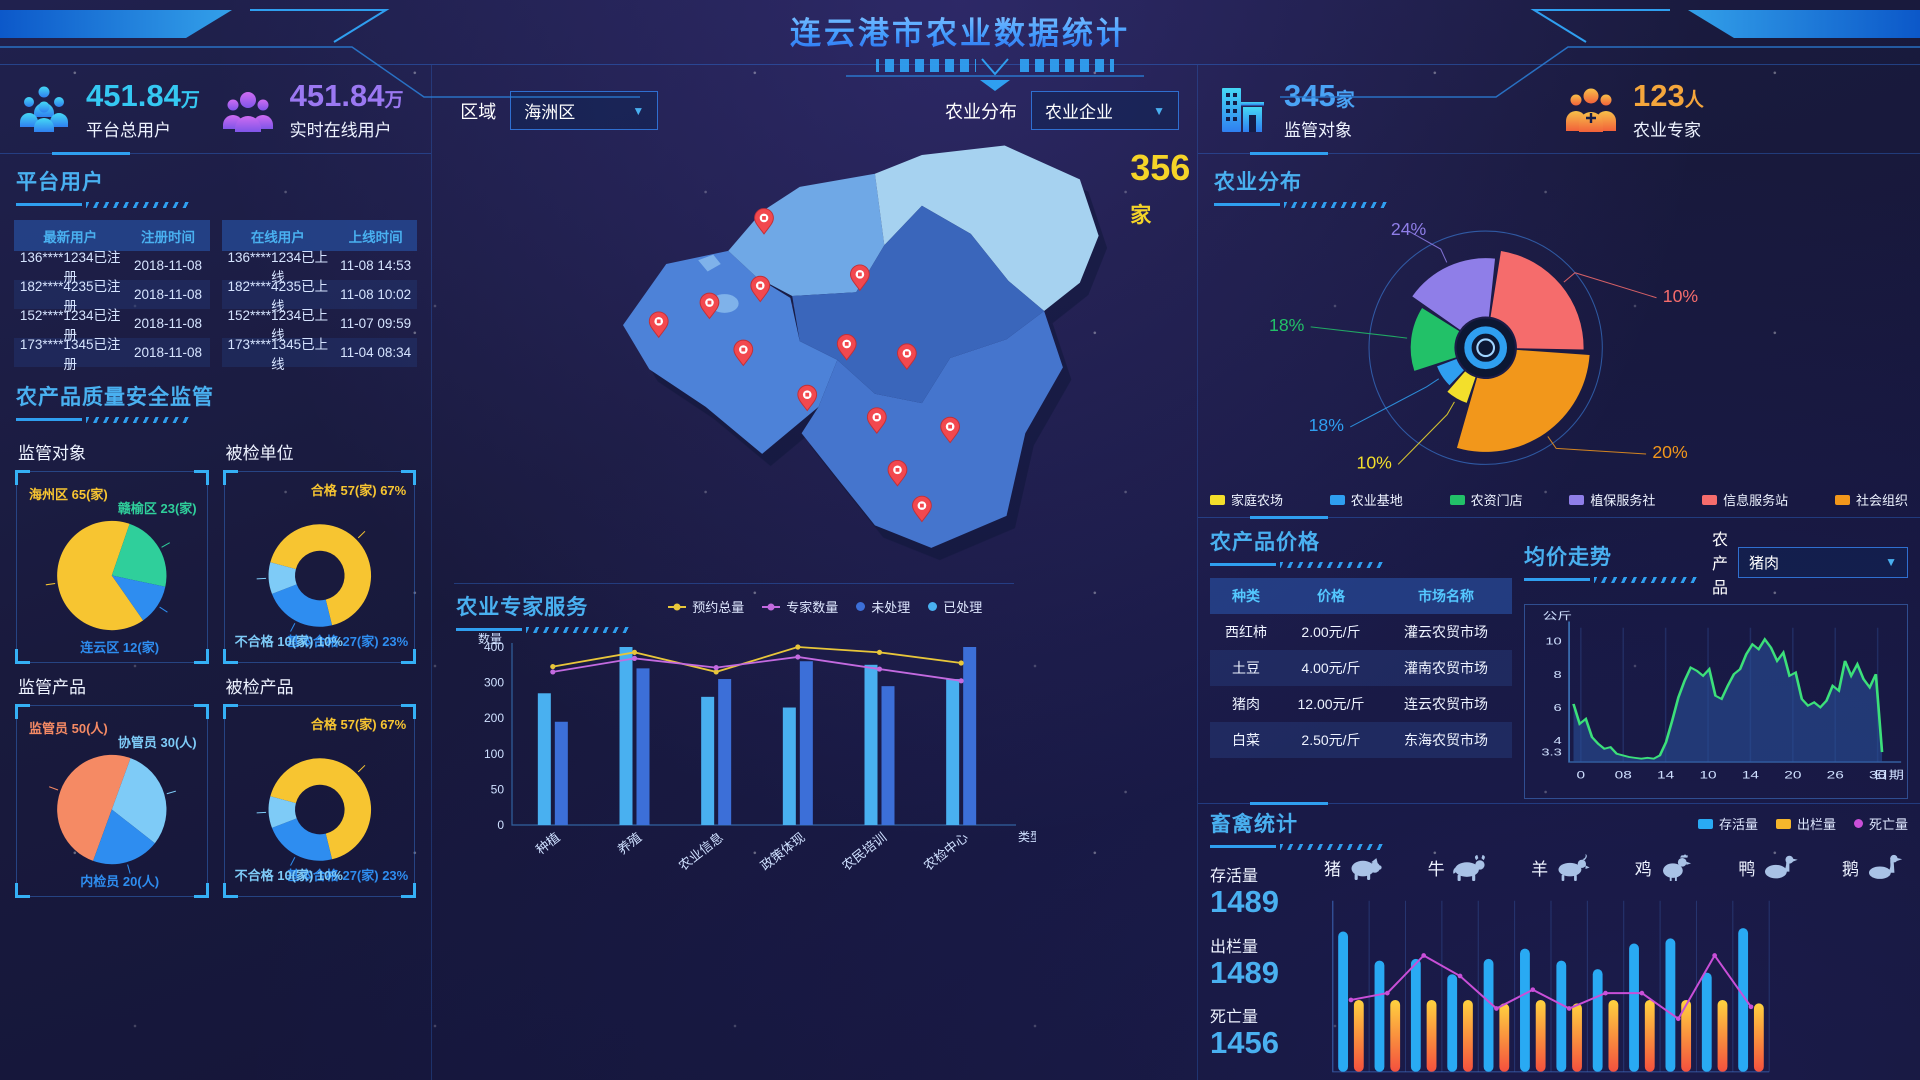  What do you see at coordinates (771, 606) in the screenshot?
I see `legend-line-icon` at bounding box center [771, 606].